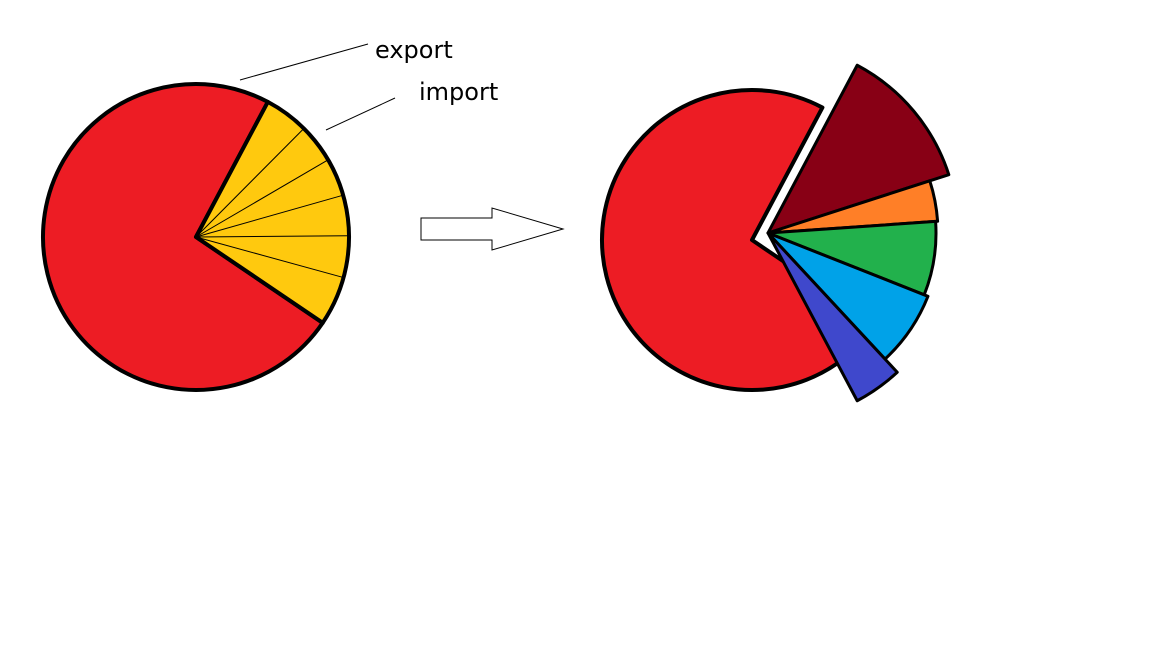  I want to click on export-label: export, so click(414, 50).